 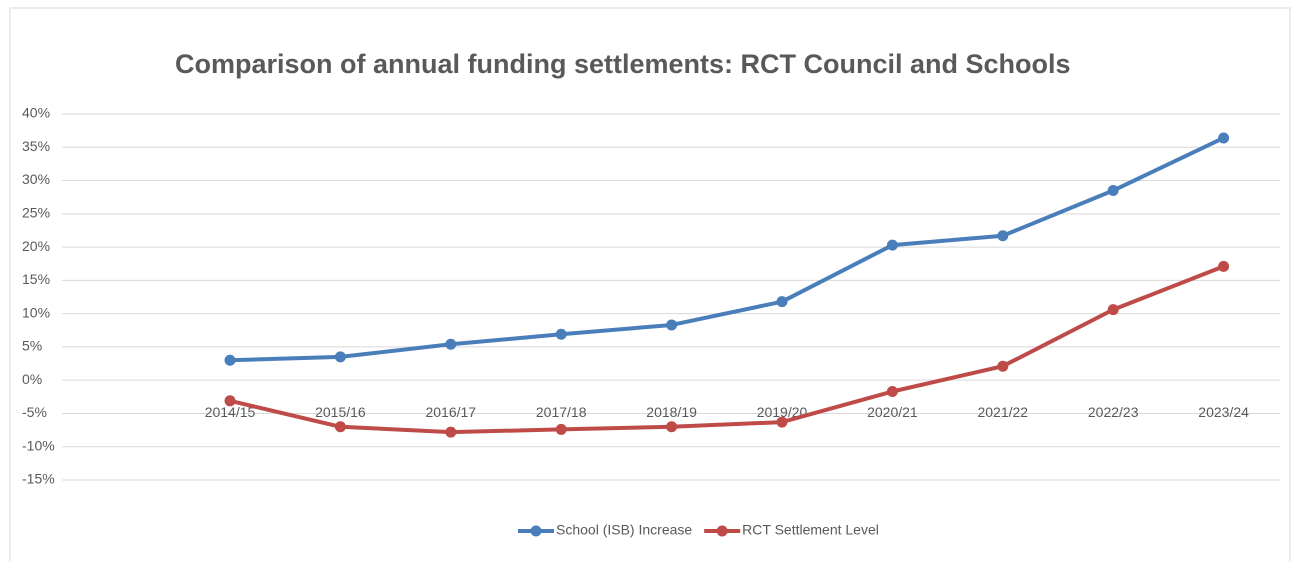 I want to click on y-tick-label: 30%, so click(x=36, y=179).